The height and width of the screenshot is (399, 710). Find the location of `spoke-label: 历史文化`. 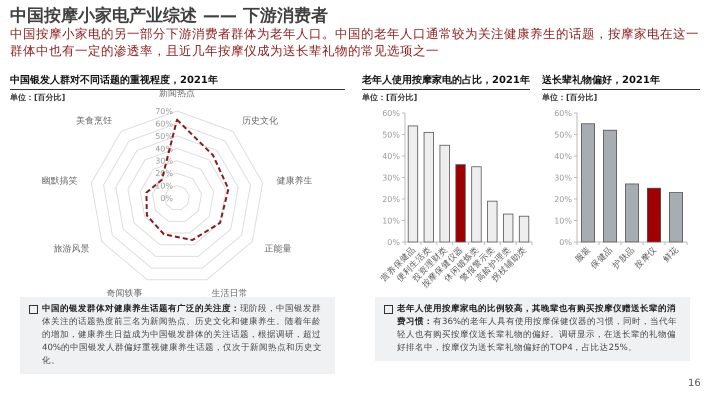

spoke-label: 历史文化 is located at coordinates (260, 121).